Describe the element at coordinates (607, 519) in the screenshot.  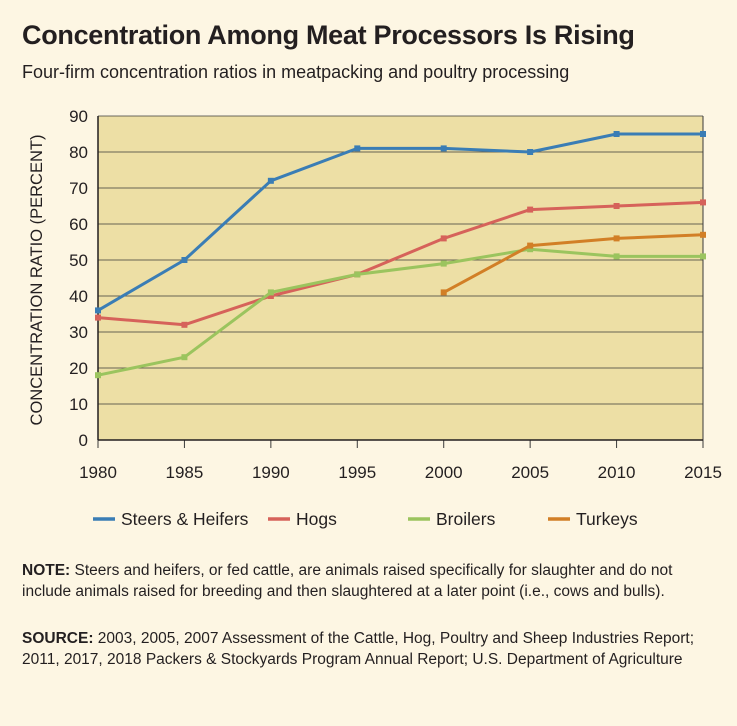
I see `legend-label-turkeys: Turkeys` at that location.